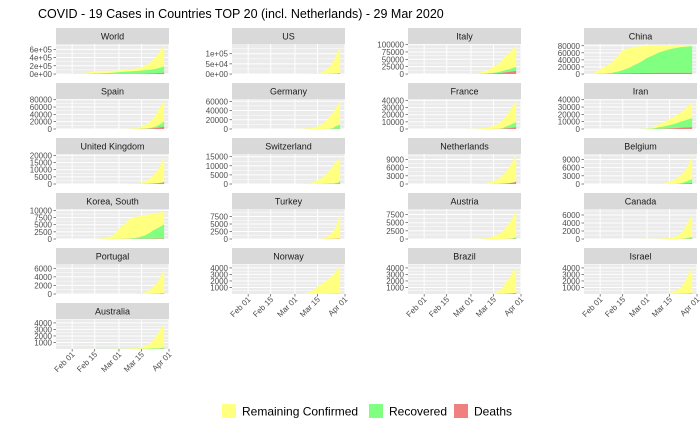  Describe the element at coordinates (641, 37) in the screenshot. I see `facet-strip-label: China` at that location.